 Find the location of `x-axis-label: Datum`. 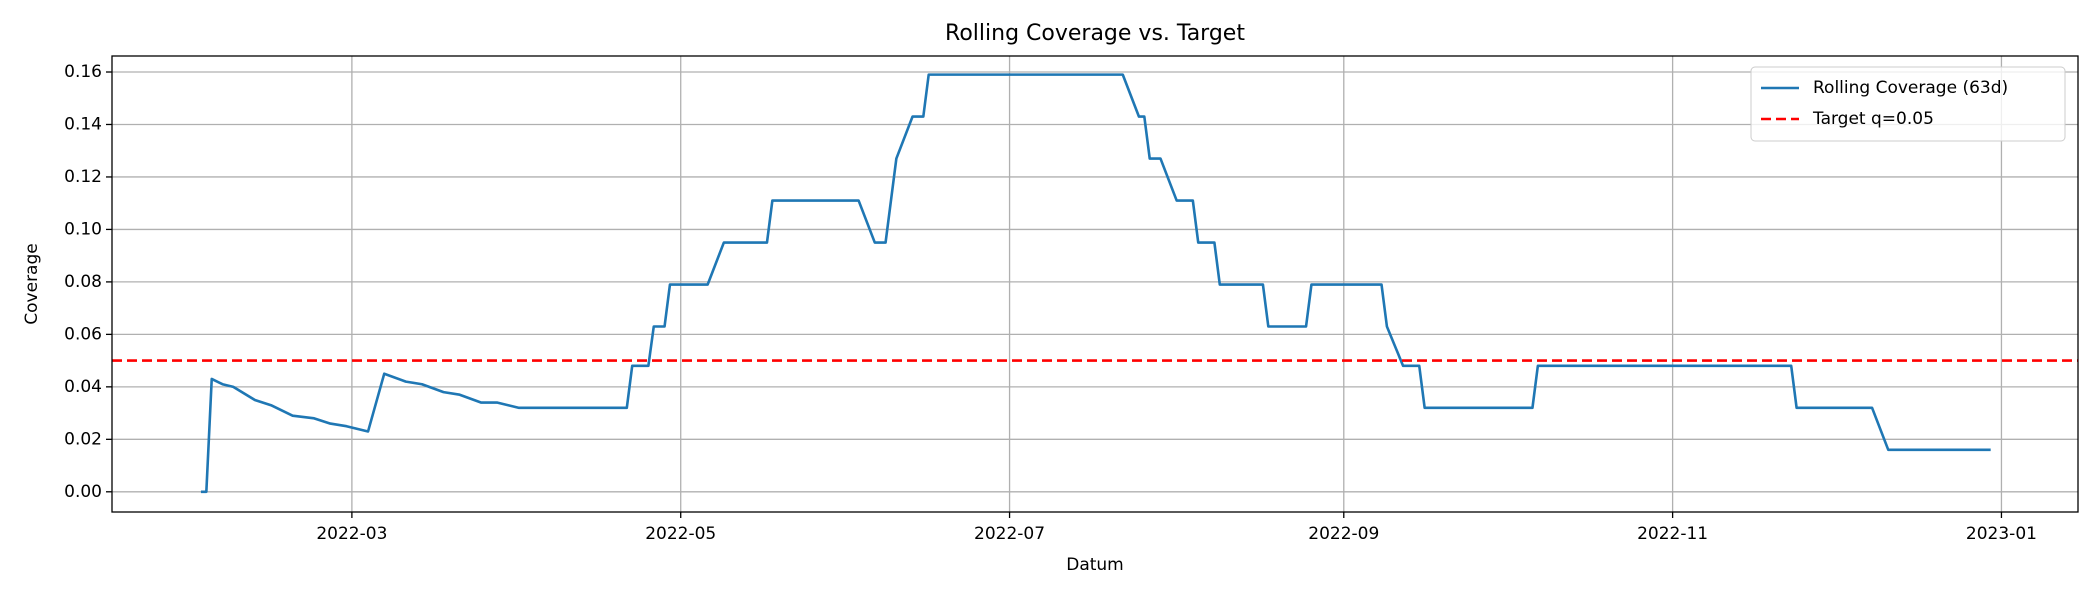

x-axis-label: Datum is located at coordinates (1095, 565).